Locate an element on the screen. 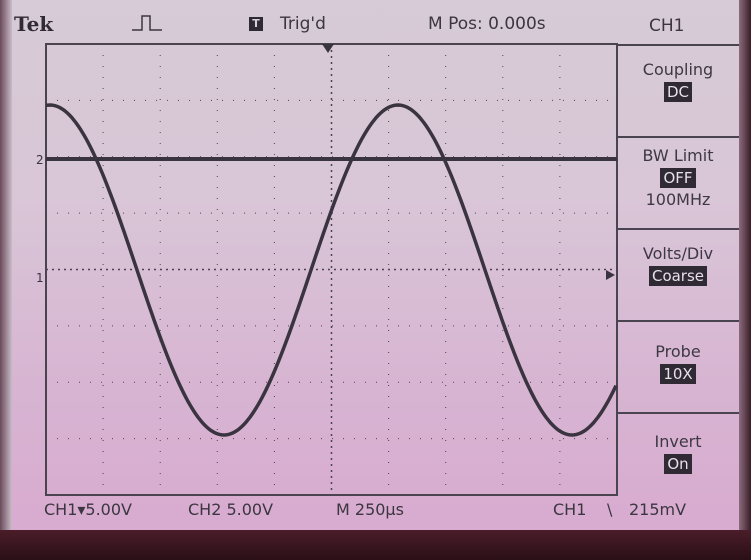 This screenshot has height=560, width=751. trigger-source-readout: CH1 is located at coordinates (570, 509).